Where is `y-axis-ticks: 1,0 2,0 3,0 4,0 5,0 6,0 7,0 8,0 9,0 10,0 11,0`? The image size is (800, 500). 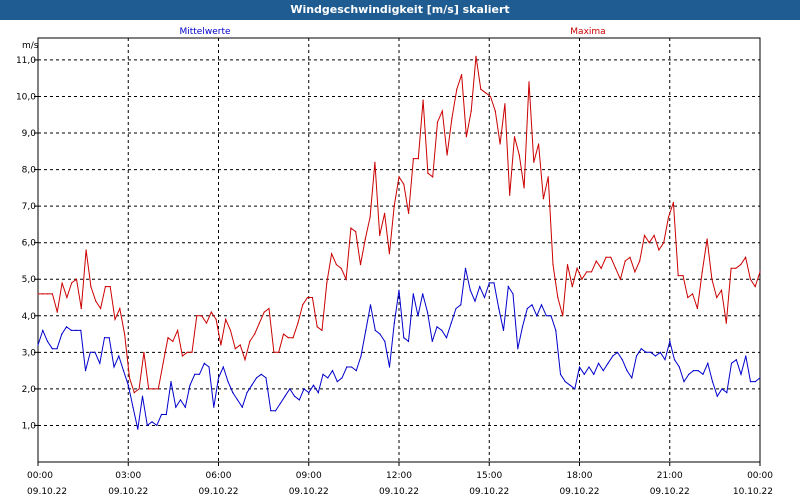
y-axis-ticks: 1,0 2,0 3,0 4,0 5,0 6,0 7,0 8,0 9,0 10,0 11,0 is located at coordinates (27, 243).